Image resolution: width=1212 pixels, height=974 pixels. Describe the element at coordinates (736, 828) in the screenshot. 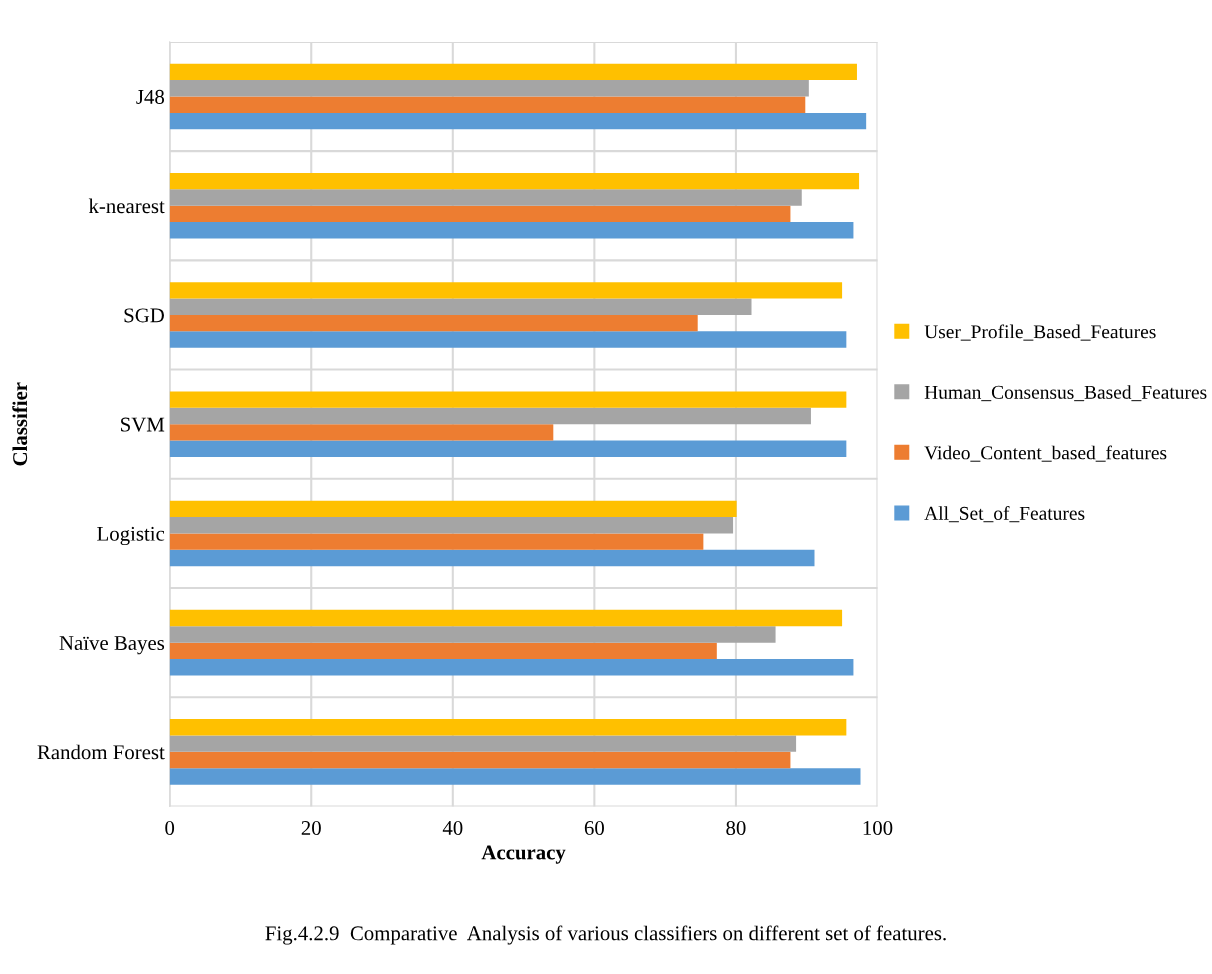

I see `x-tick-label: 80` at that location.